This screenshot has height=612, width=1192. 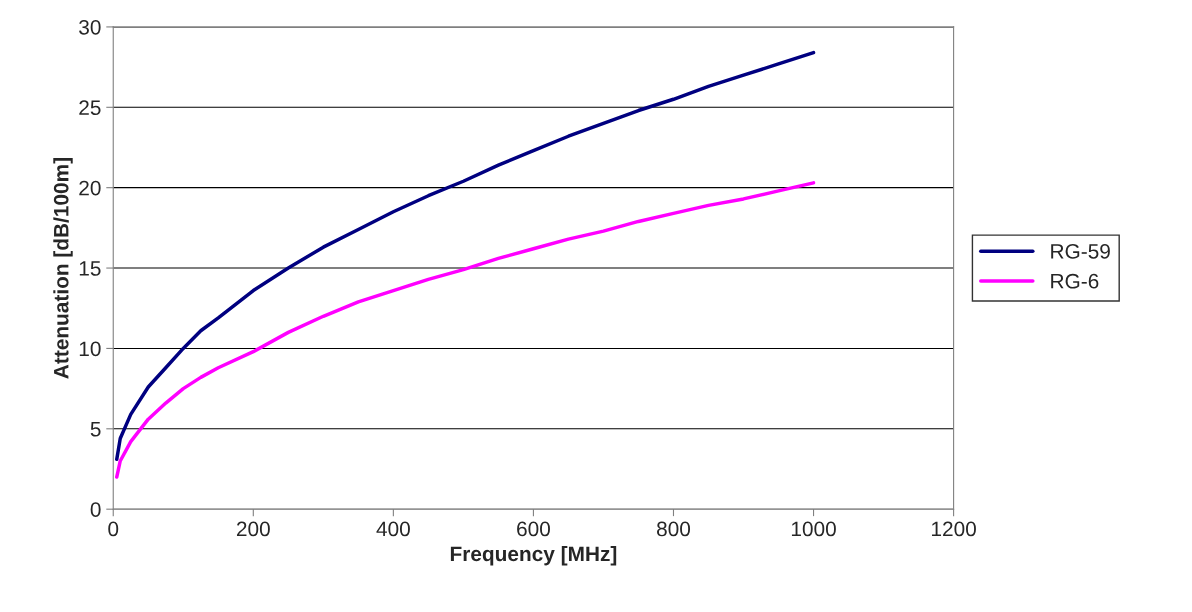 I want to click on y-tick-label: 25, so click(x=90, y=108).